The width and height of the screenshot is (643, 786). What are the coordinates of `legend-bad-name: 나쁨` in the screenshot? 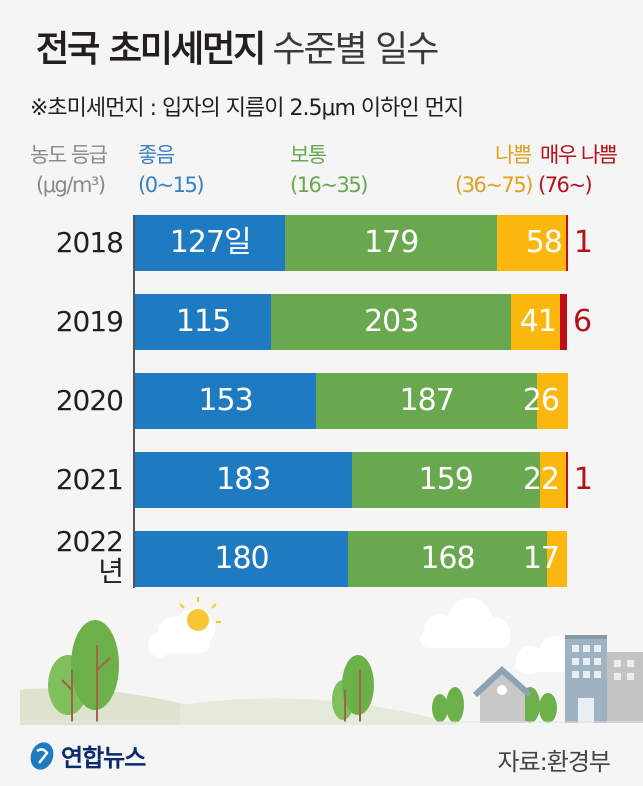 It's located at (513, 155).